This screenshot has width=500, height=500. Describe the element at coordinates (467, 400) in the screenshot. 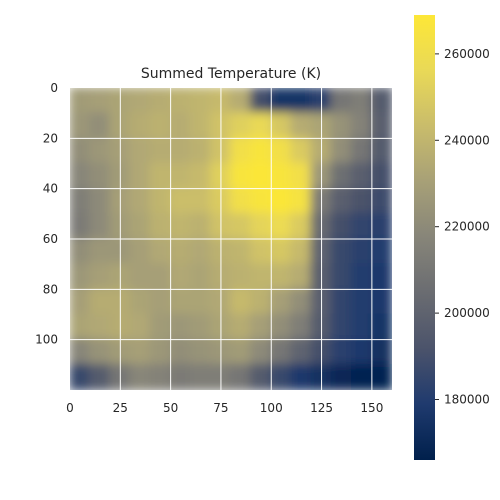

I see `colorbar-tick-label: 180000` at that location.